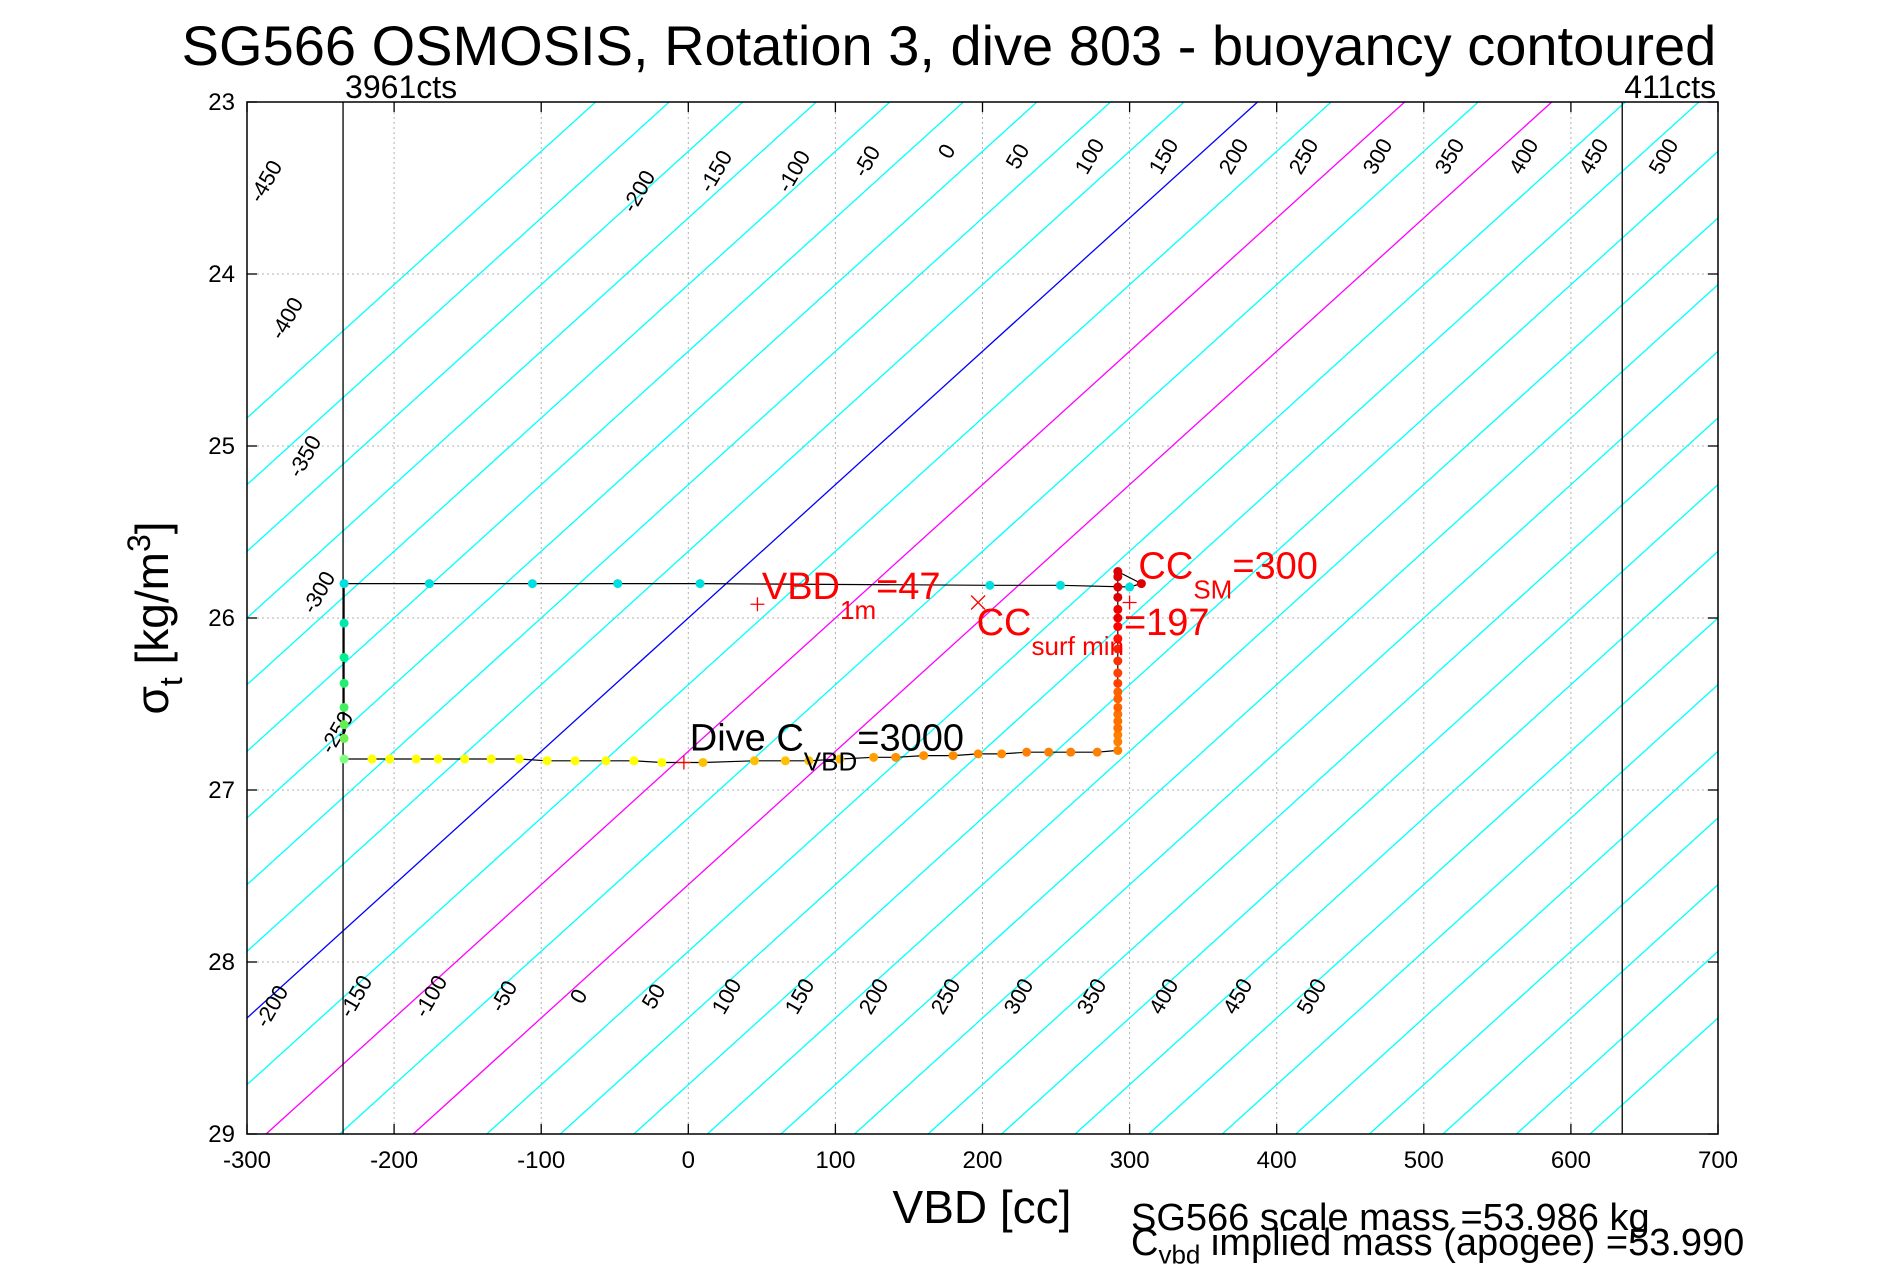 Image resolution: width=1891 pixels, height=1271 pixels. Describe the element at coordinates (910, 738) in the screenshot. I see `annotation-value: =3000` at that location.